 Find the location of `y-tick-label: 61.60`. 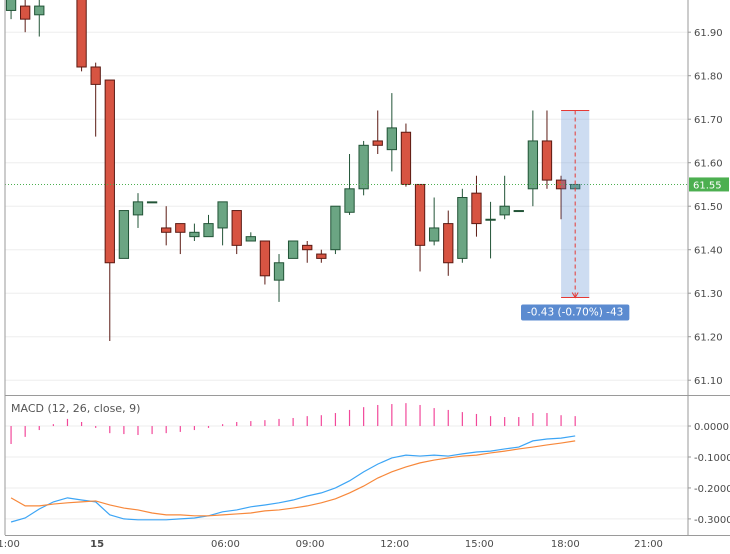

y-tick-label: 61.60 is located at coordinates (708, 164).